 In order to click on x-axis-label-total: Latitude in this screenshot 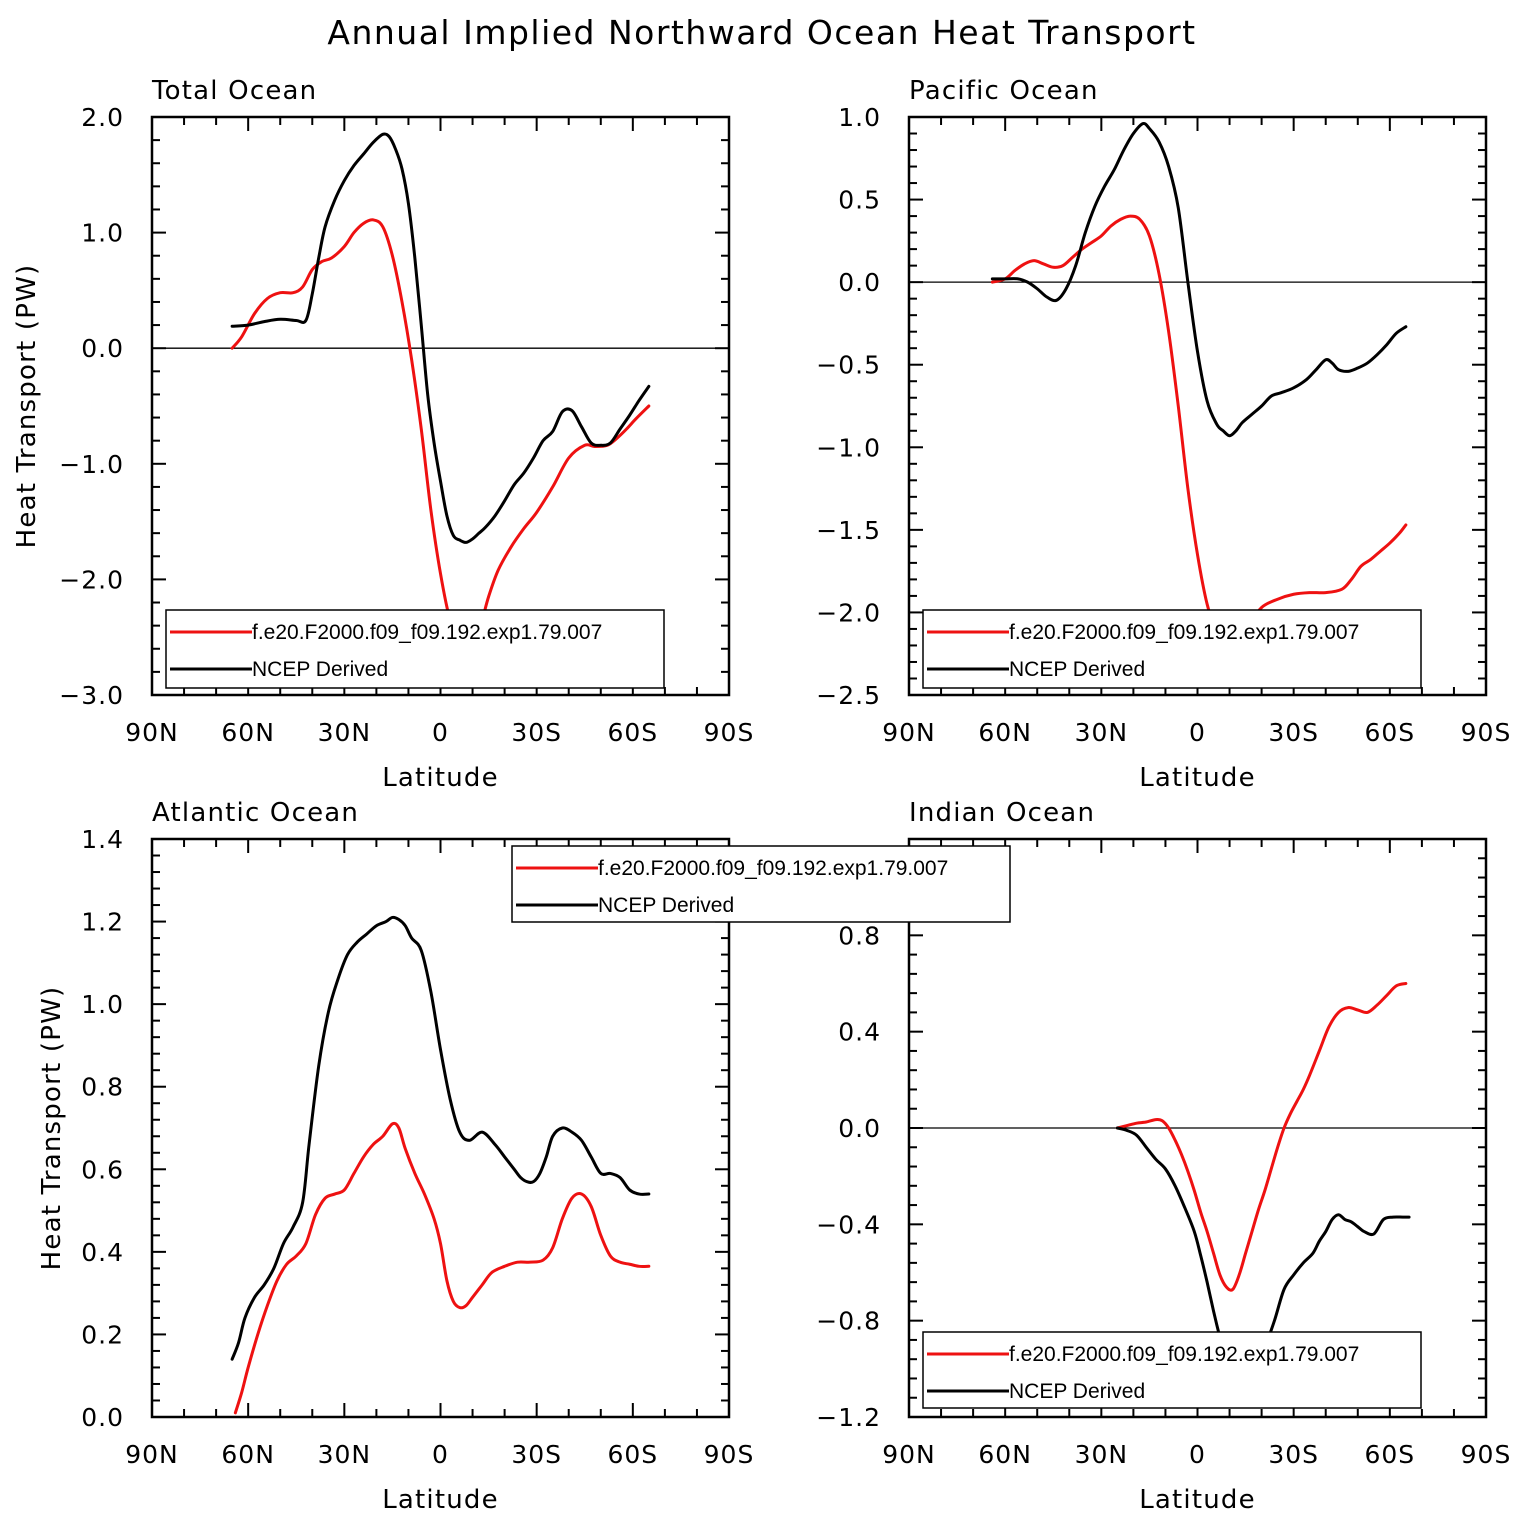, I will do `click(440, 778)`.